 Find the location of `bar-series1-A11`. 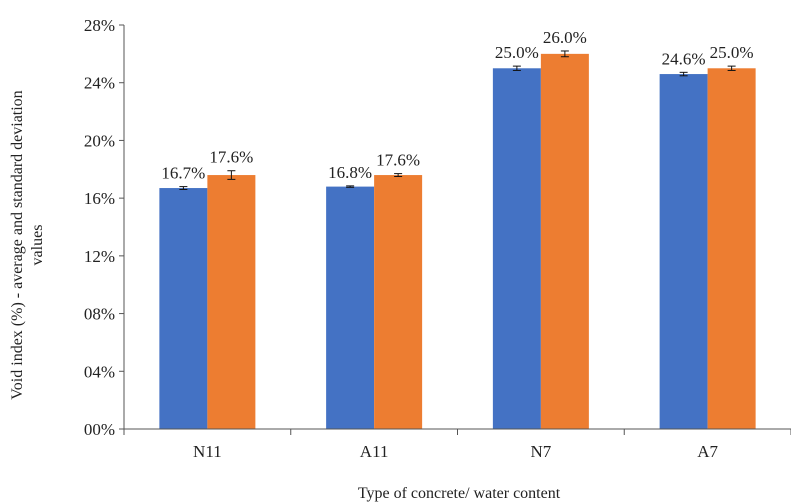

bar-series1-A11 is located at coordinates (398, 302).